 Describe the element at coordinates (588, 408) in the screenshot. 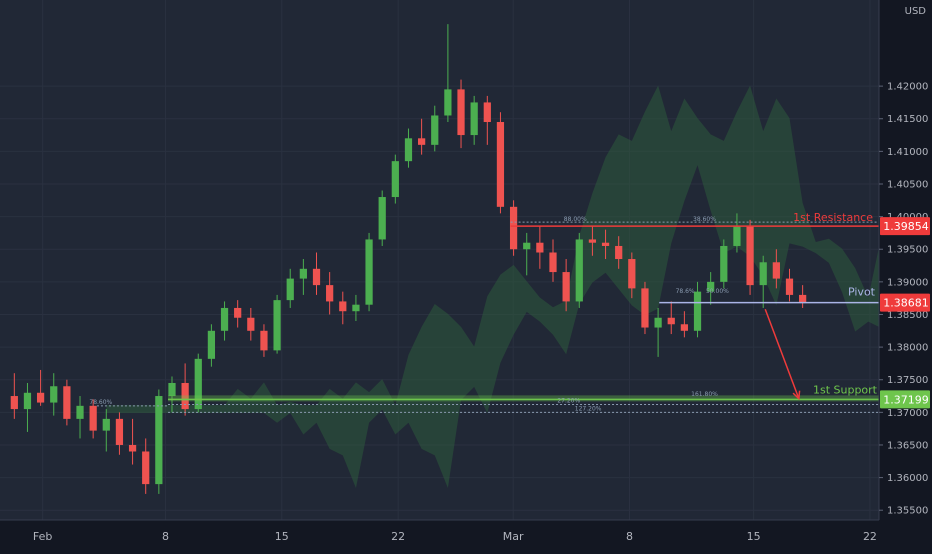

I see `fib-label: 127.20%` at that location.